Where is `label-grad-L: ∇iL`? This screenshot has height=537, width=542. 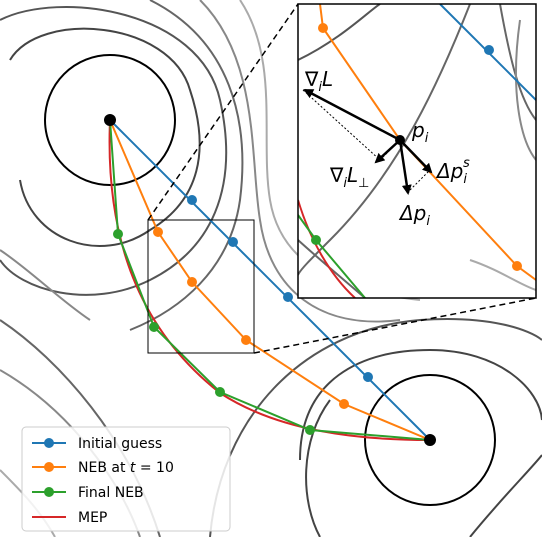 label-grad-L: ∇iL is located at coordinates (318, 81).